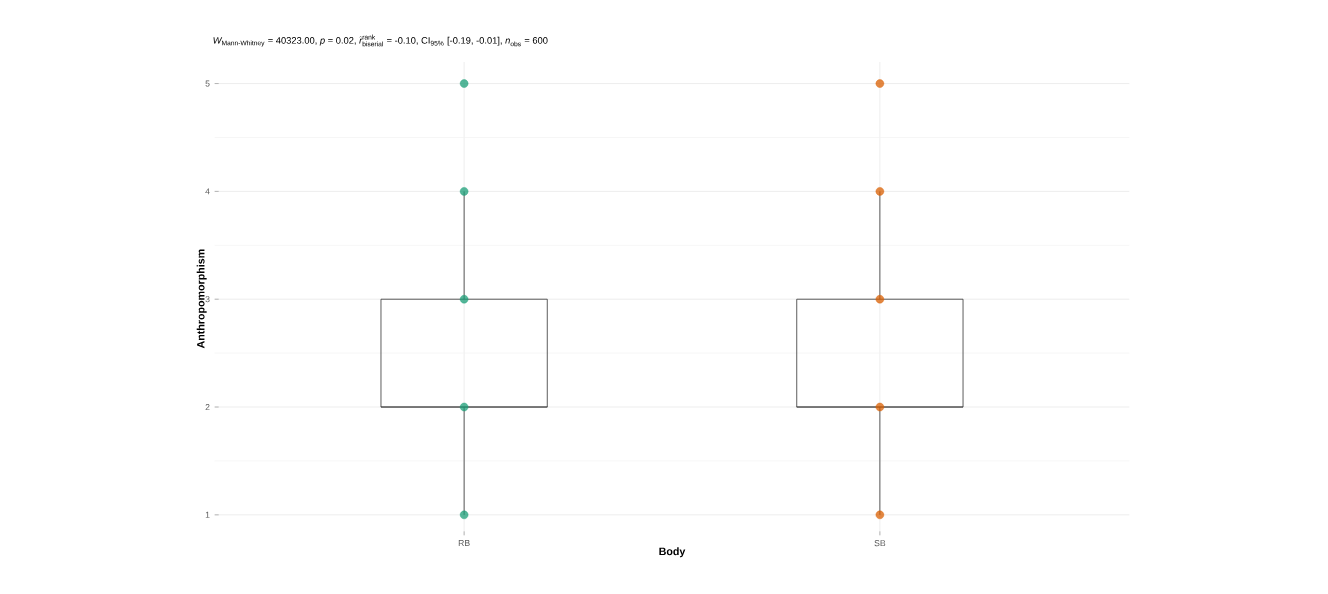 The width and height of the screenshot is (1328, 594). Describe the element at coordinates (207, 191) in the screenshot. I see `y-tick-label: 4` at that location.